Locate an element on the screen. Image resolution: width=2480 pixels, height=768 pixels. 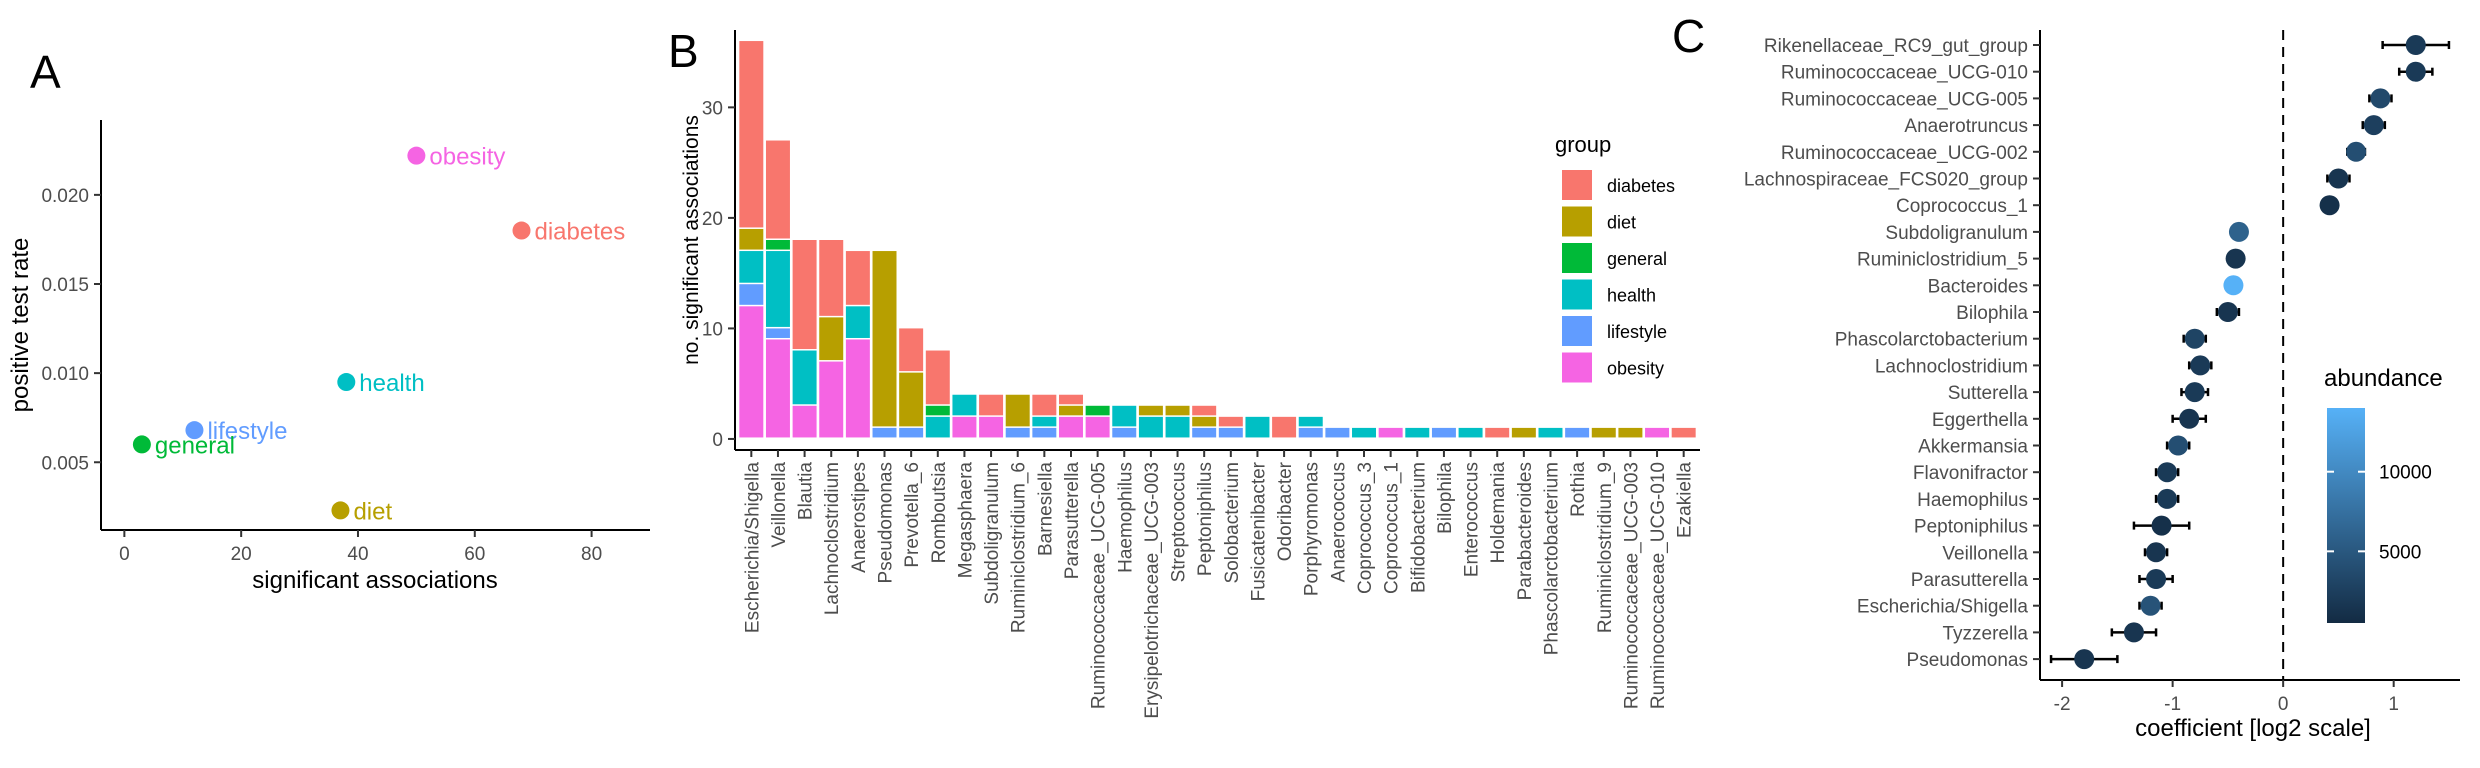
panel-c-legend-title: abundance is located at coordinates (2383, 378).